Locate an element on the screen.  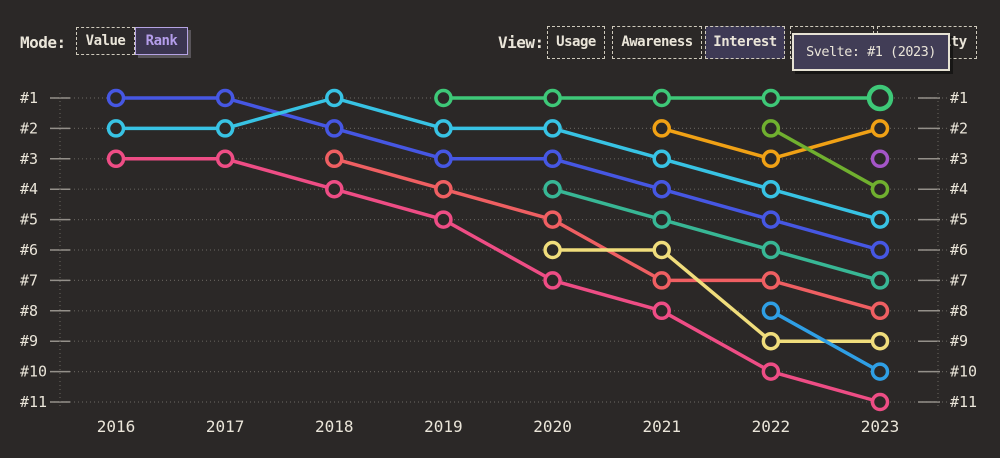
rank-label-left: #10 is located at coordinates (33, 372).